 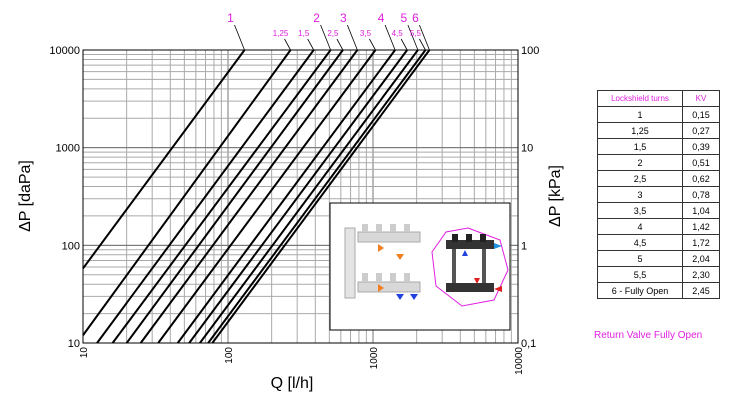 What do you see at coordinates (292, 383) in the screenshot?
I see `x-axis-label: Q [l/h]` at bounding box center [292, 383].